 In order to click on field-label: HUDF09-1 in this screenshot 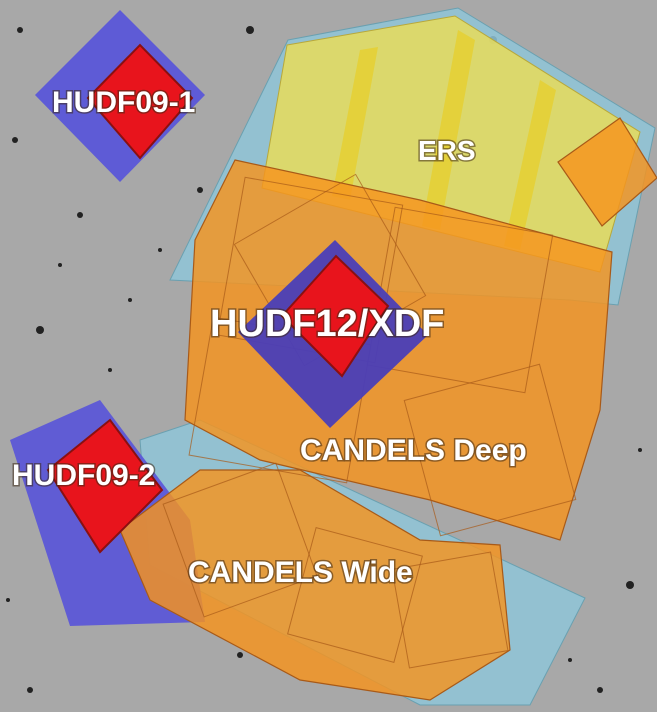, I will do `click(123, 102)`.